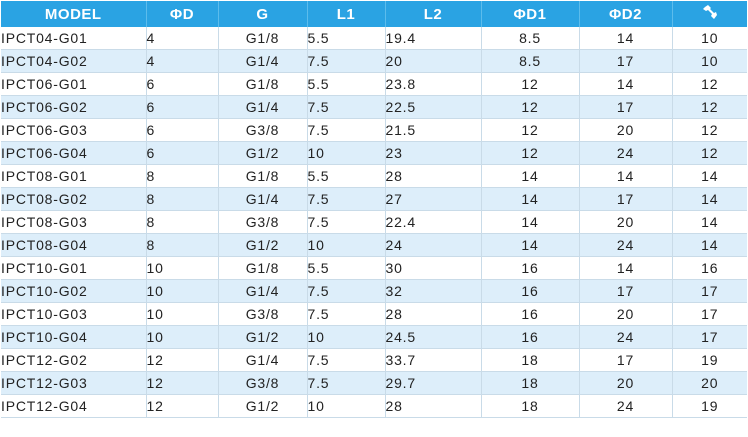 The image size is (748, 437). Describe the element at coordinates (433, 360) in the screenshot. I see `cell-l2: 33.7` at that location.